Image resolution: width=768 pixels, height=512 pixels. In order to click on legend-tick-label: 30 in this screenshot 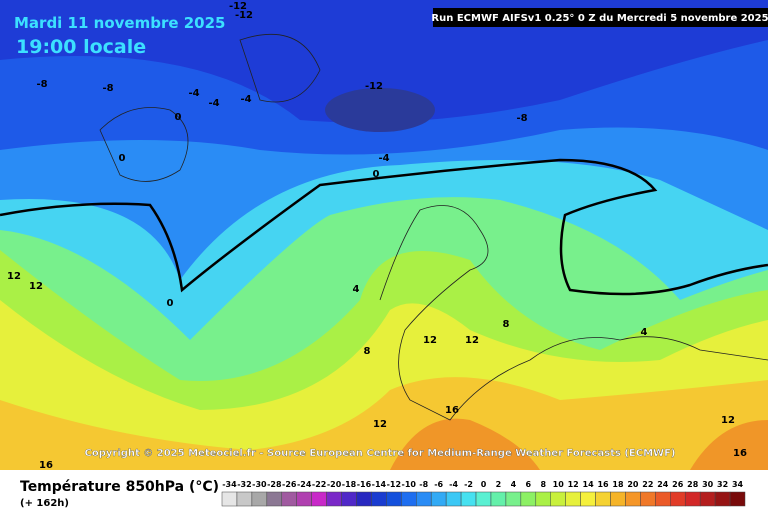, I will do `click(708, 484)`.